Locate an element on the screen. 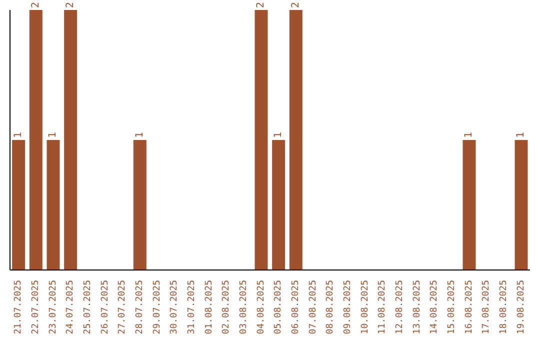 This screenshot has height=340, width=540. x-tick-label: 04.08.2025 is located at coordinates (261, 307).